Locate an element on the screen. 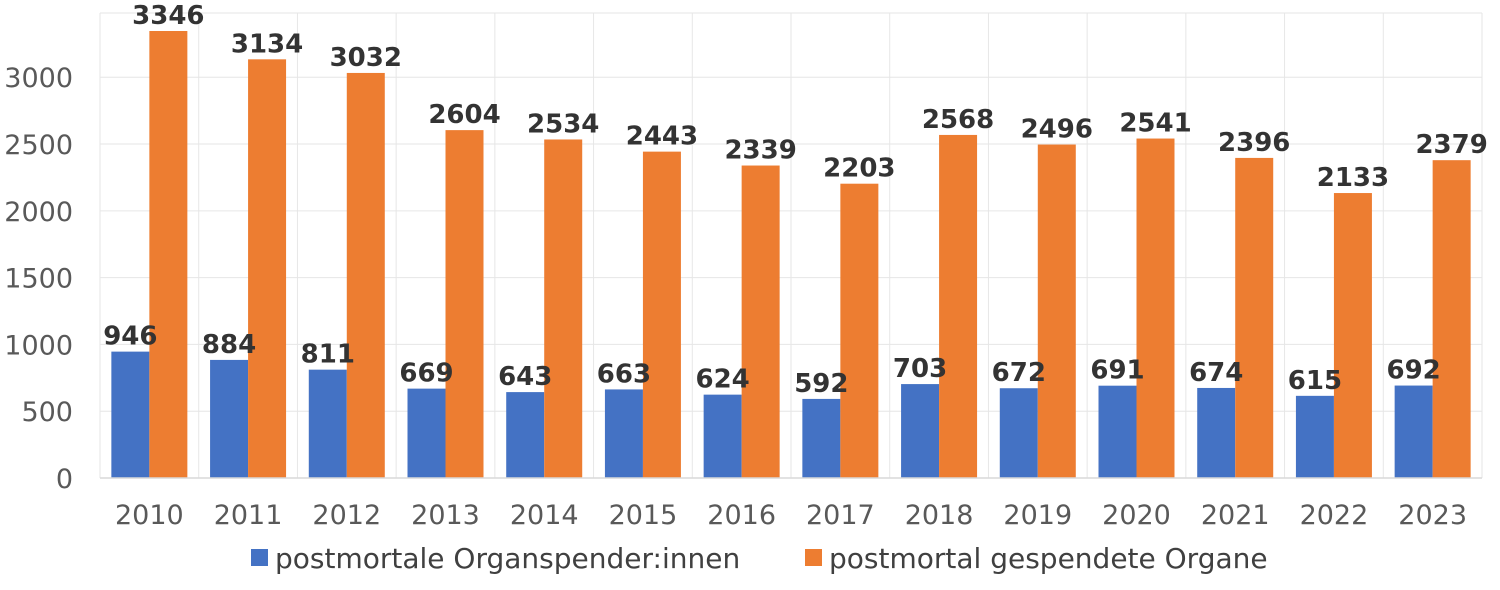  data-label-organspender: 624 is located at coordinates (723, 380).